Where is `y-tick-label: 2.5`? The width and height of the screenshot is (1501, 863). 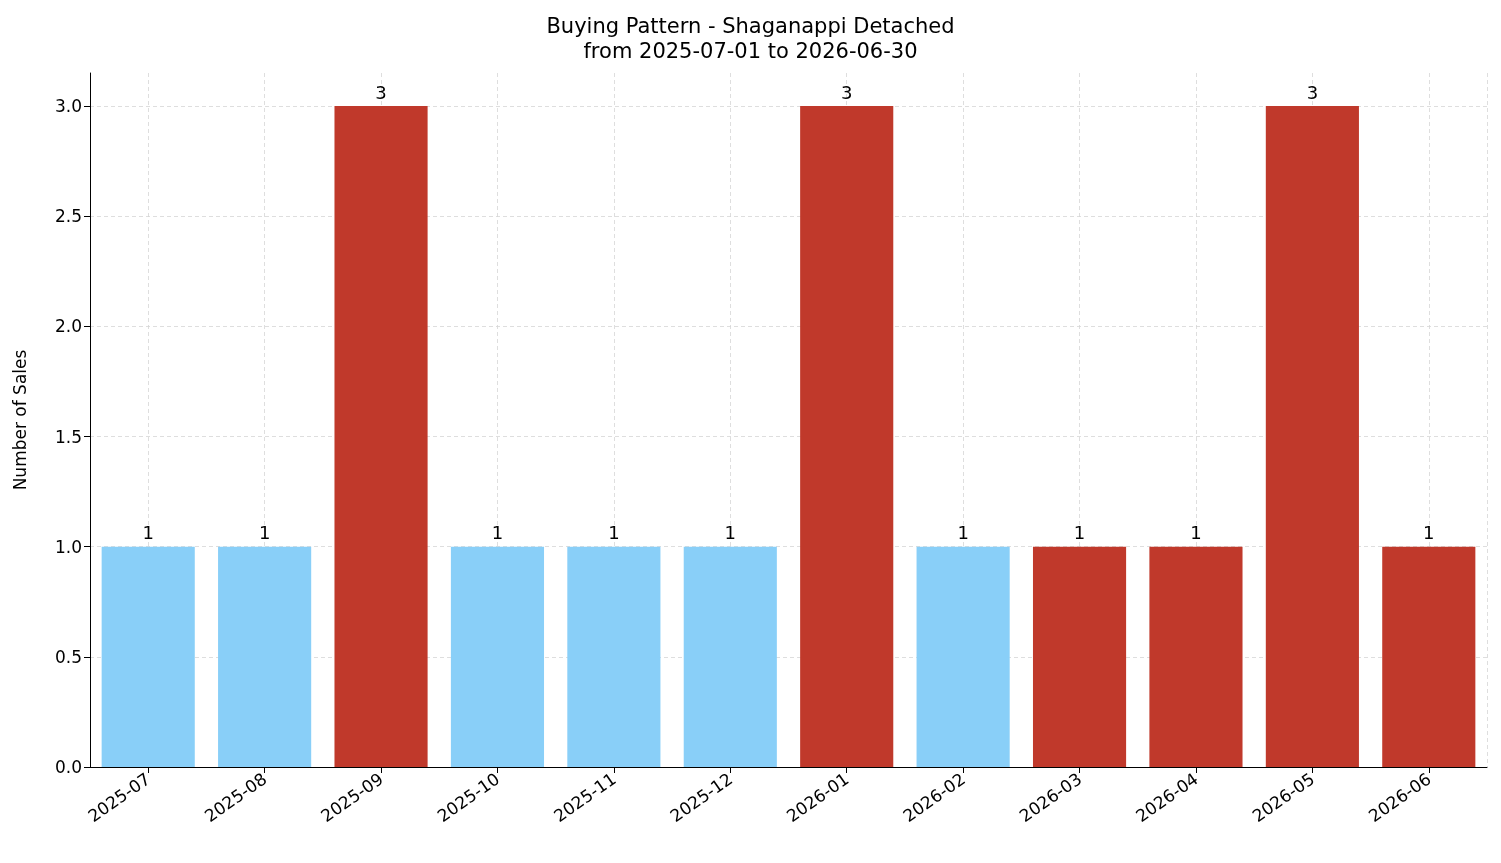
y-tick-label: 2.5 is located at coordinates (68, 216).